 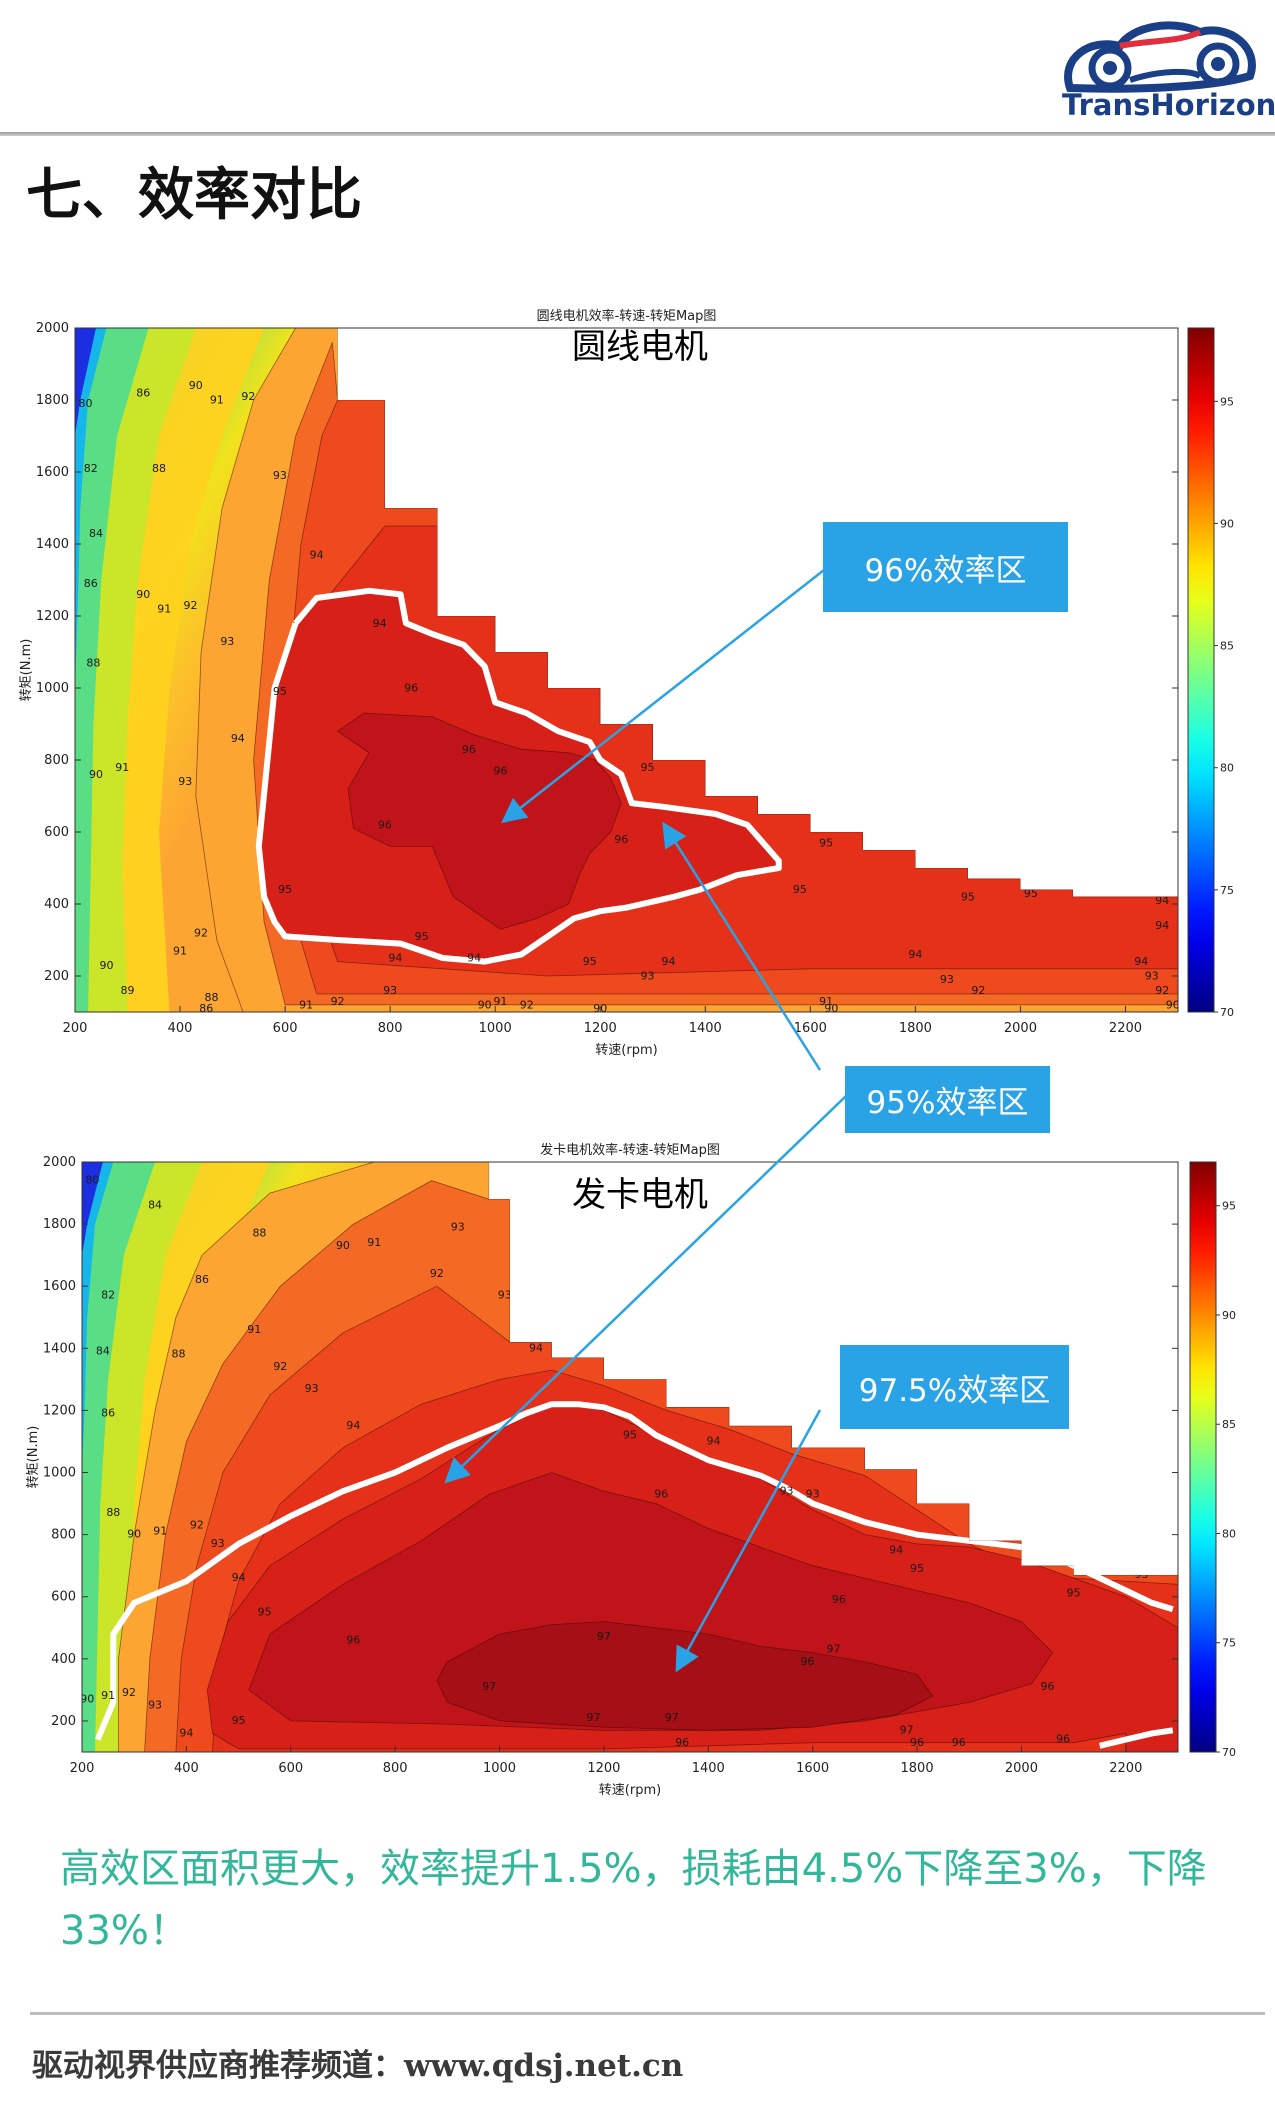 What do you see at coordinates (1227, 768) in the screenshot?
I see `colorbar-tick-label: 80` at bounding box center [1227, 768].